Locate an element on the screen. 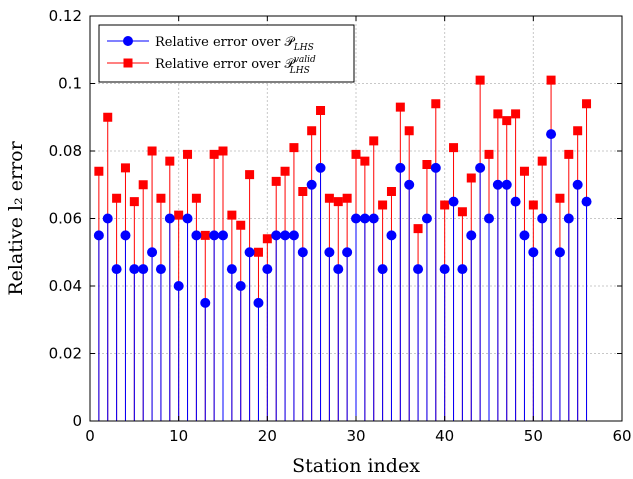  y-tick-label: 0.04 is located at coordinates (65, 286).